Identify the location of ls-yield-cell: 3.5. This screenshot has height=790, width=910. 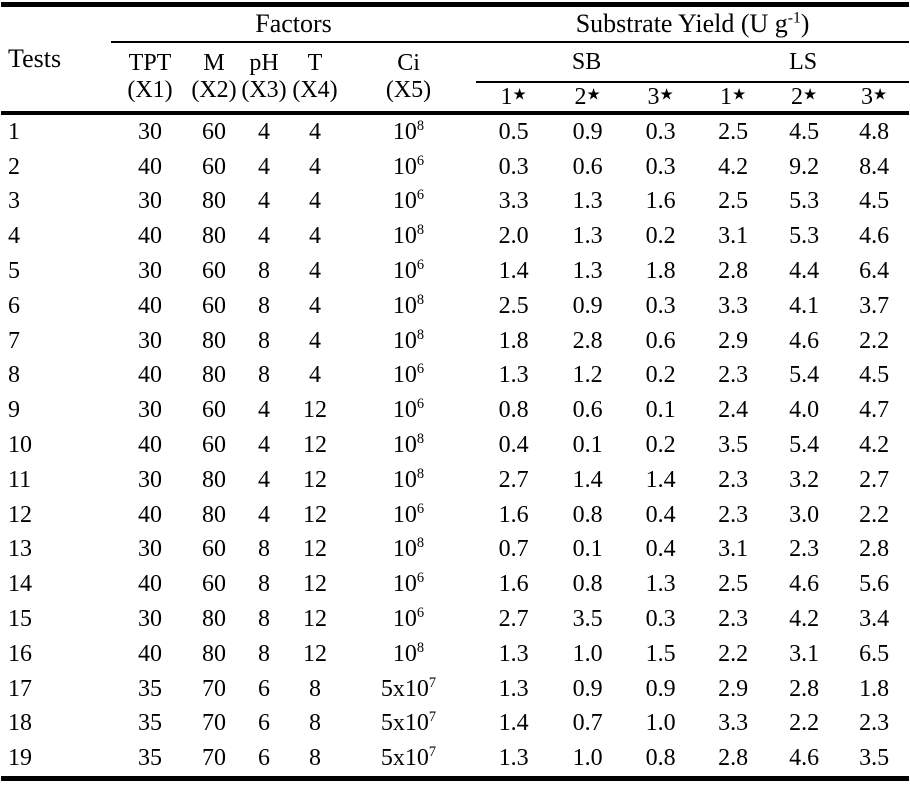
(874, 761).